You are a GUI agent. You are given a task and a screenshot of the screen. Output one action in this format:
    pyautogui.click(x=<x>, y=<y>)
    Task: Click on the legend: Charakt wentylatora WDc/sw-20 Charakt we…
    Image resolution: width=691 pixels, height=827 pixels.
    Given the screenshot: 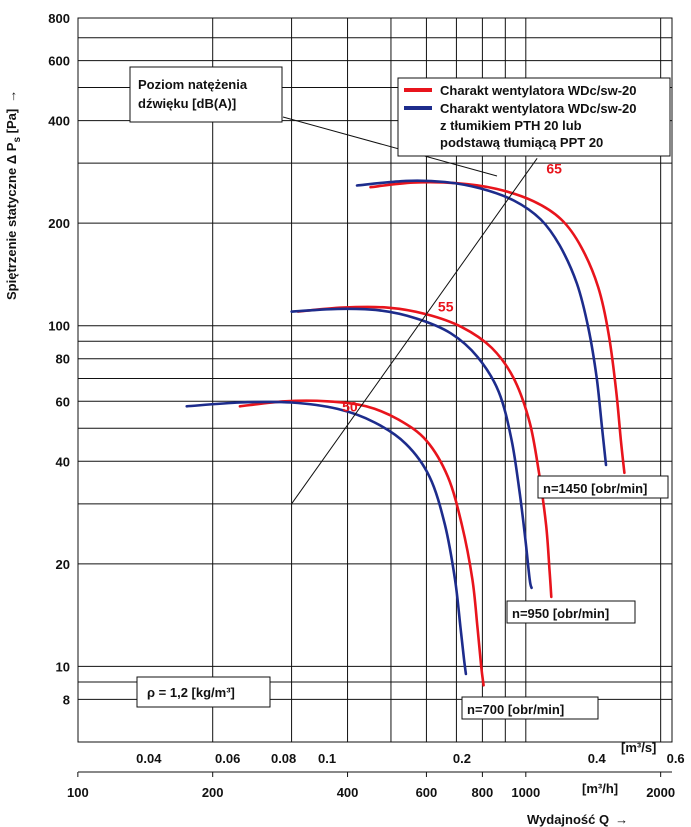 What is the action you would take?
    pyautogui.click(x=534, y=117)
    